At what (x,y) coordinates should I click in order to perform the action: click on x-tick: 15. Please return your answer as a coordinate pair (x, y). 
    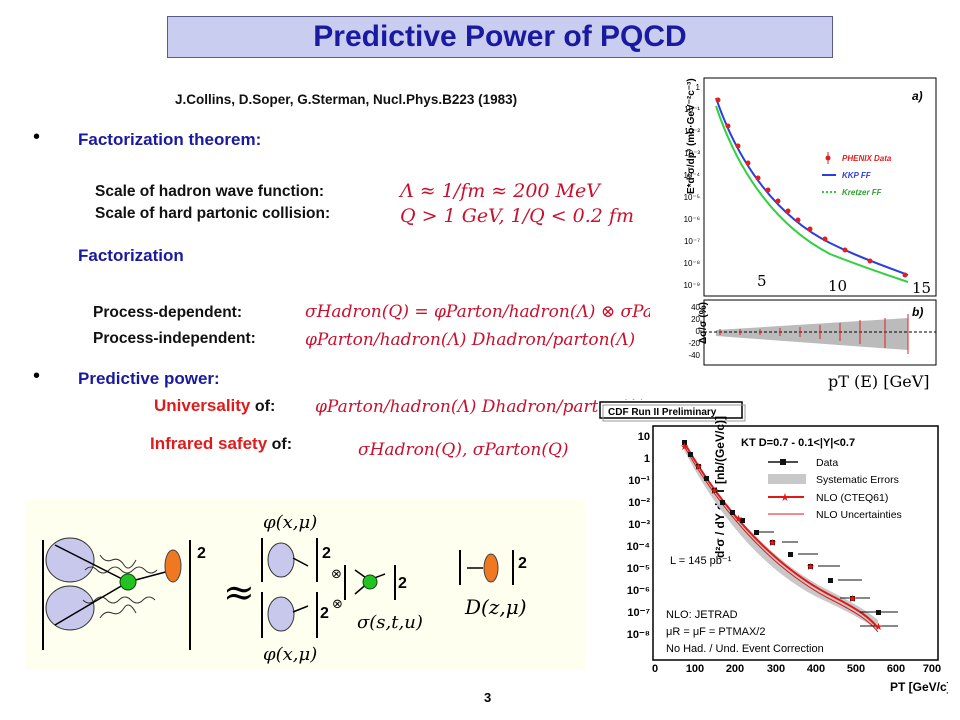
    Looking at the image, I should click on (921, 288).